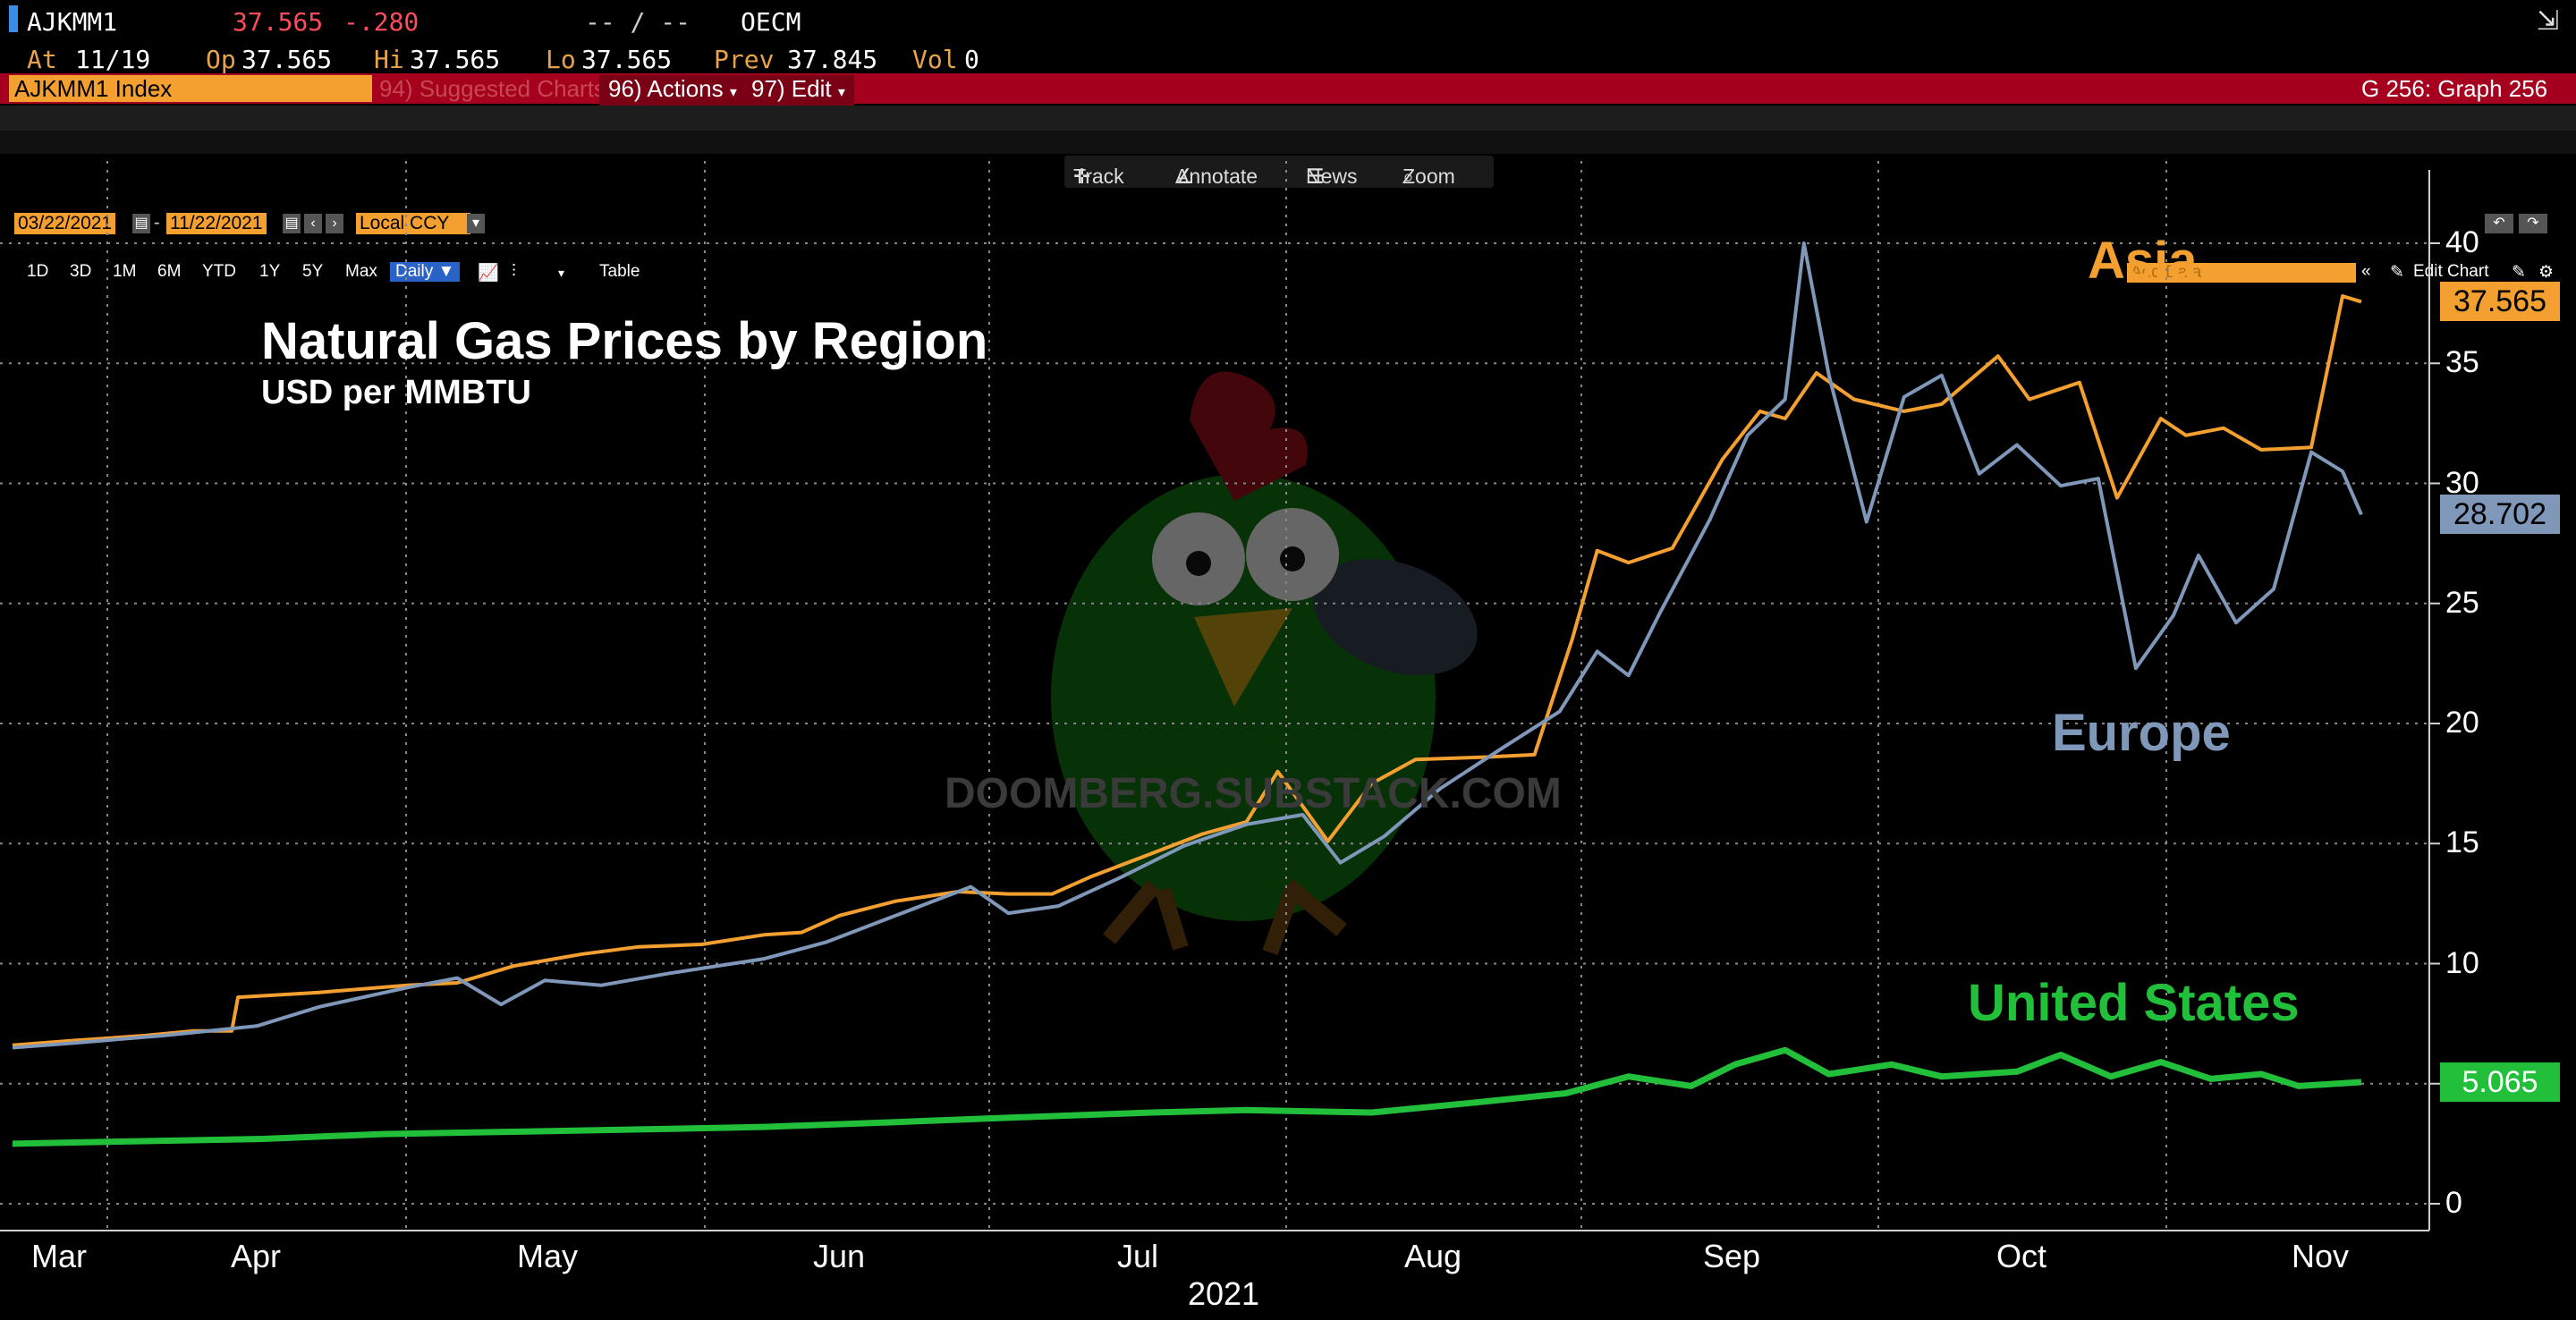  Describe the element at coordinates (1408, 176) in the screenshot. I see `search-icon: ⌕` at that location.